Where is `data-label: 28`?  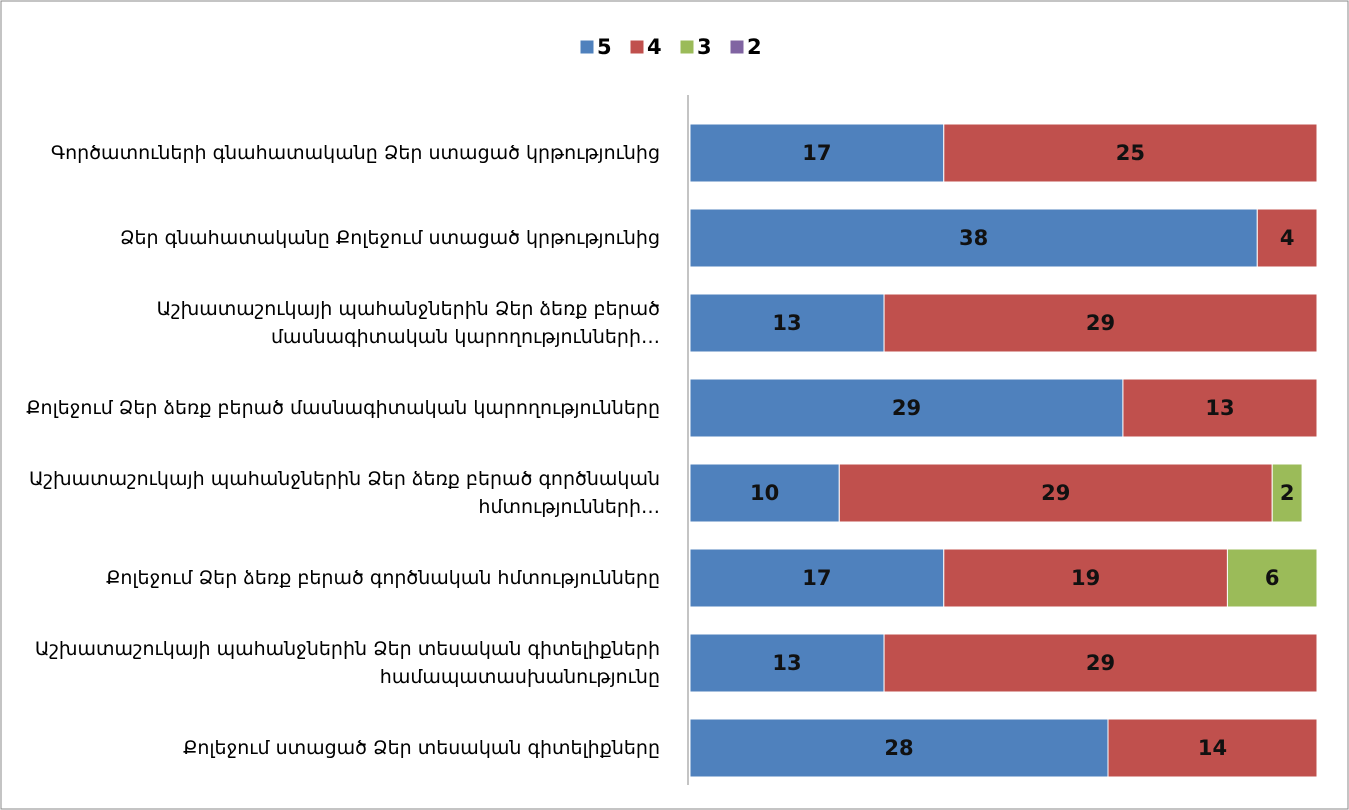
data-label: 28 is located at coordinates (898, 748).